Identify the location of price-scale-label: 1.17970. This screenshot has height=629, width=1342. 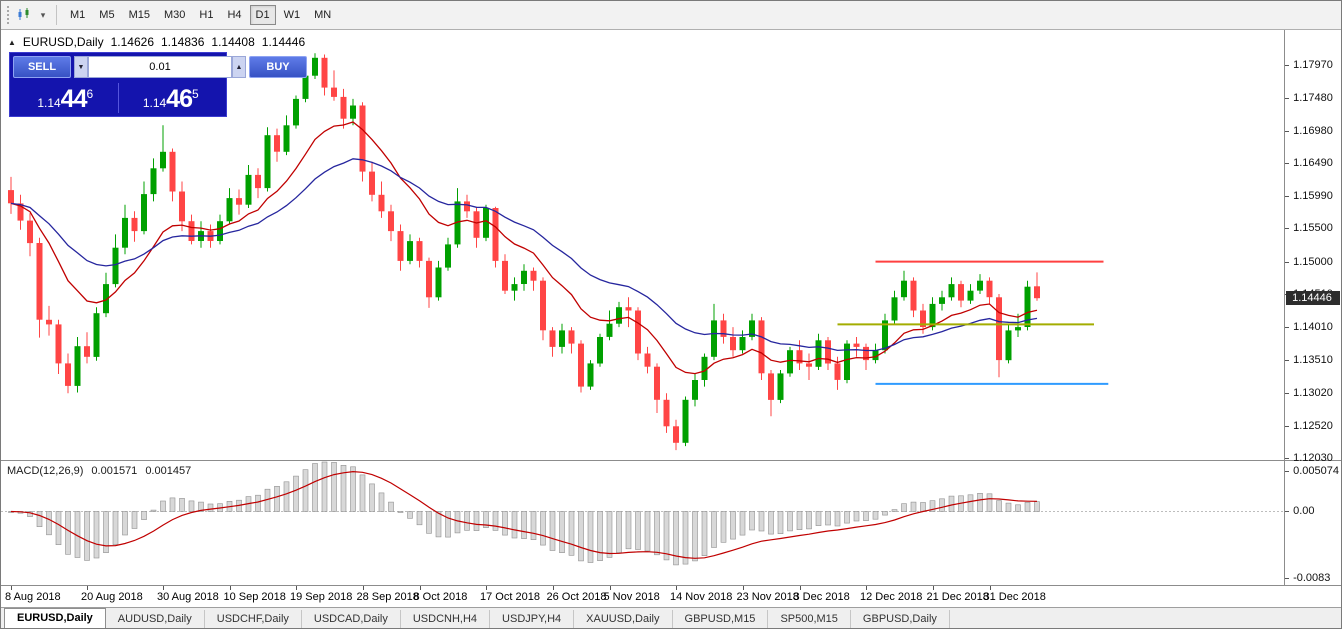
(1313, 65).